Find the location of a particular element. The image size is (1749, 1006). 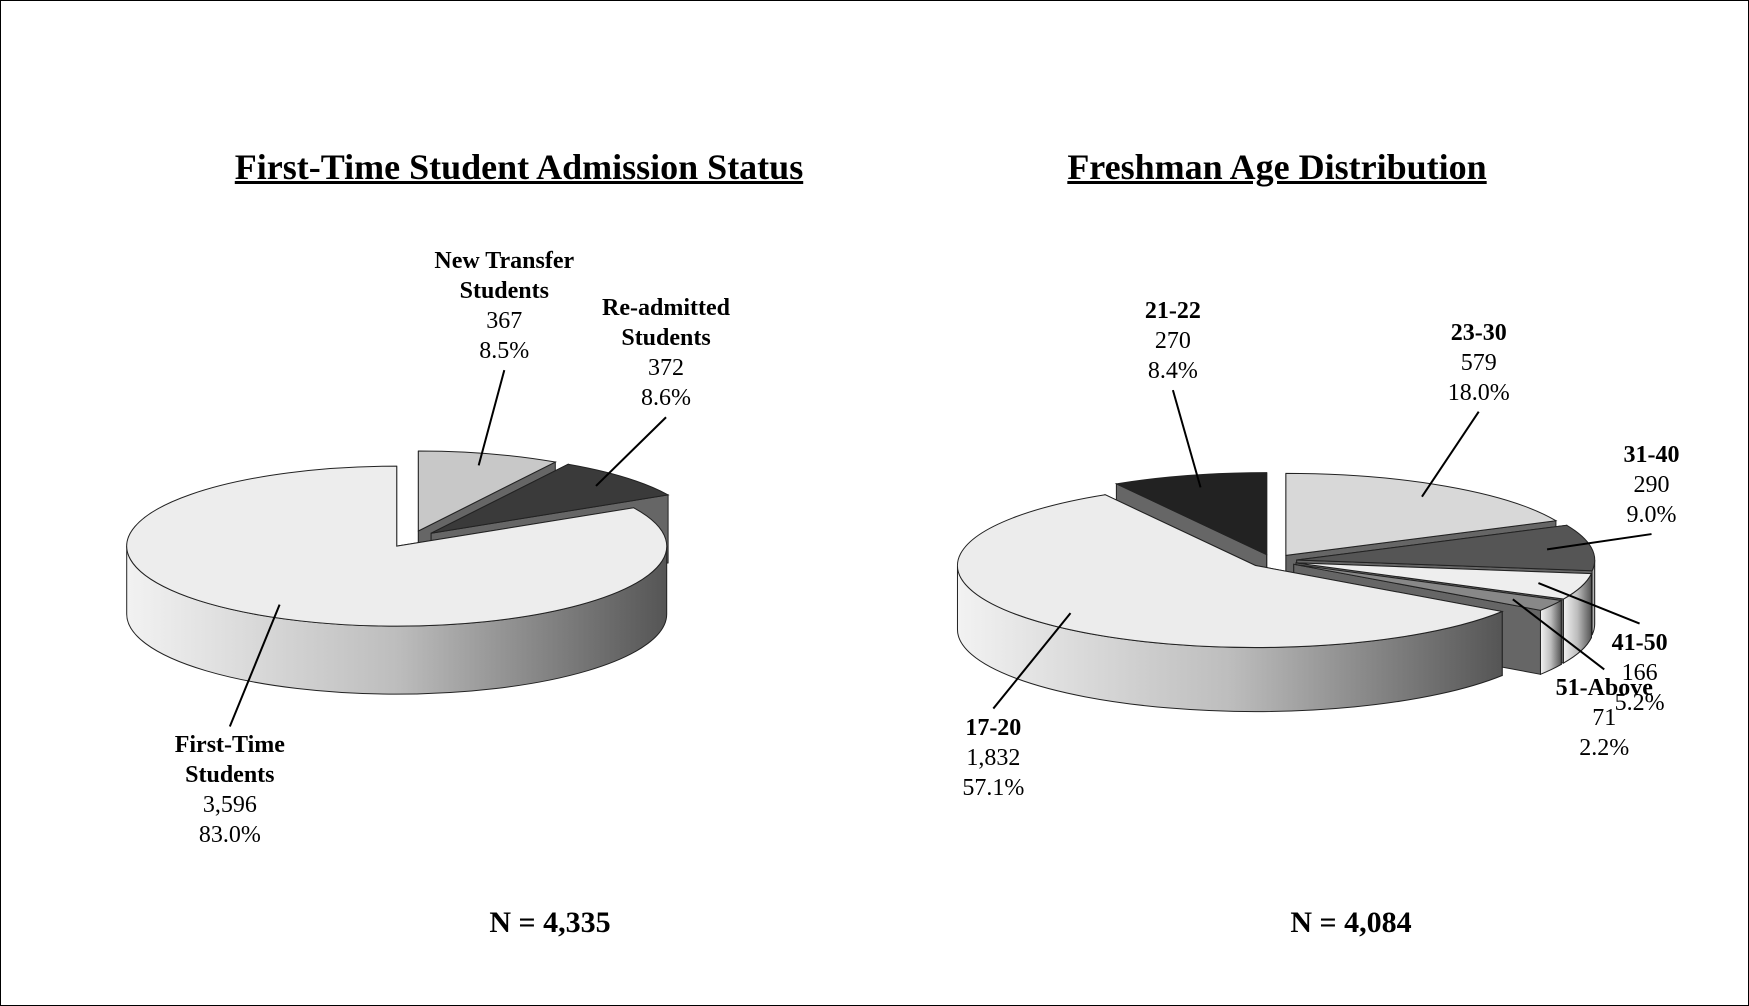

slice-label: 23-30 579 18.0% is located at coordinates (1479, 363).